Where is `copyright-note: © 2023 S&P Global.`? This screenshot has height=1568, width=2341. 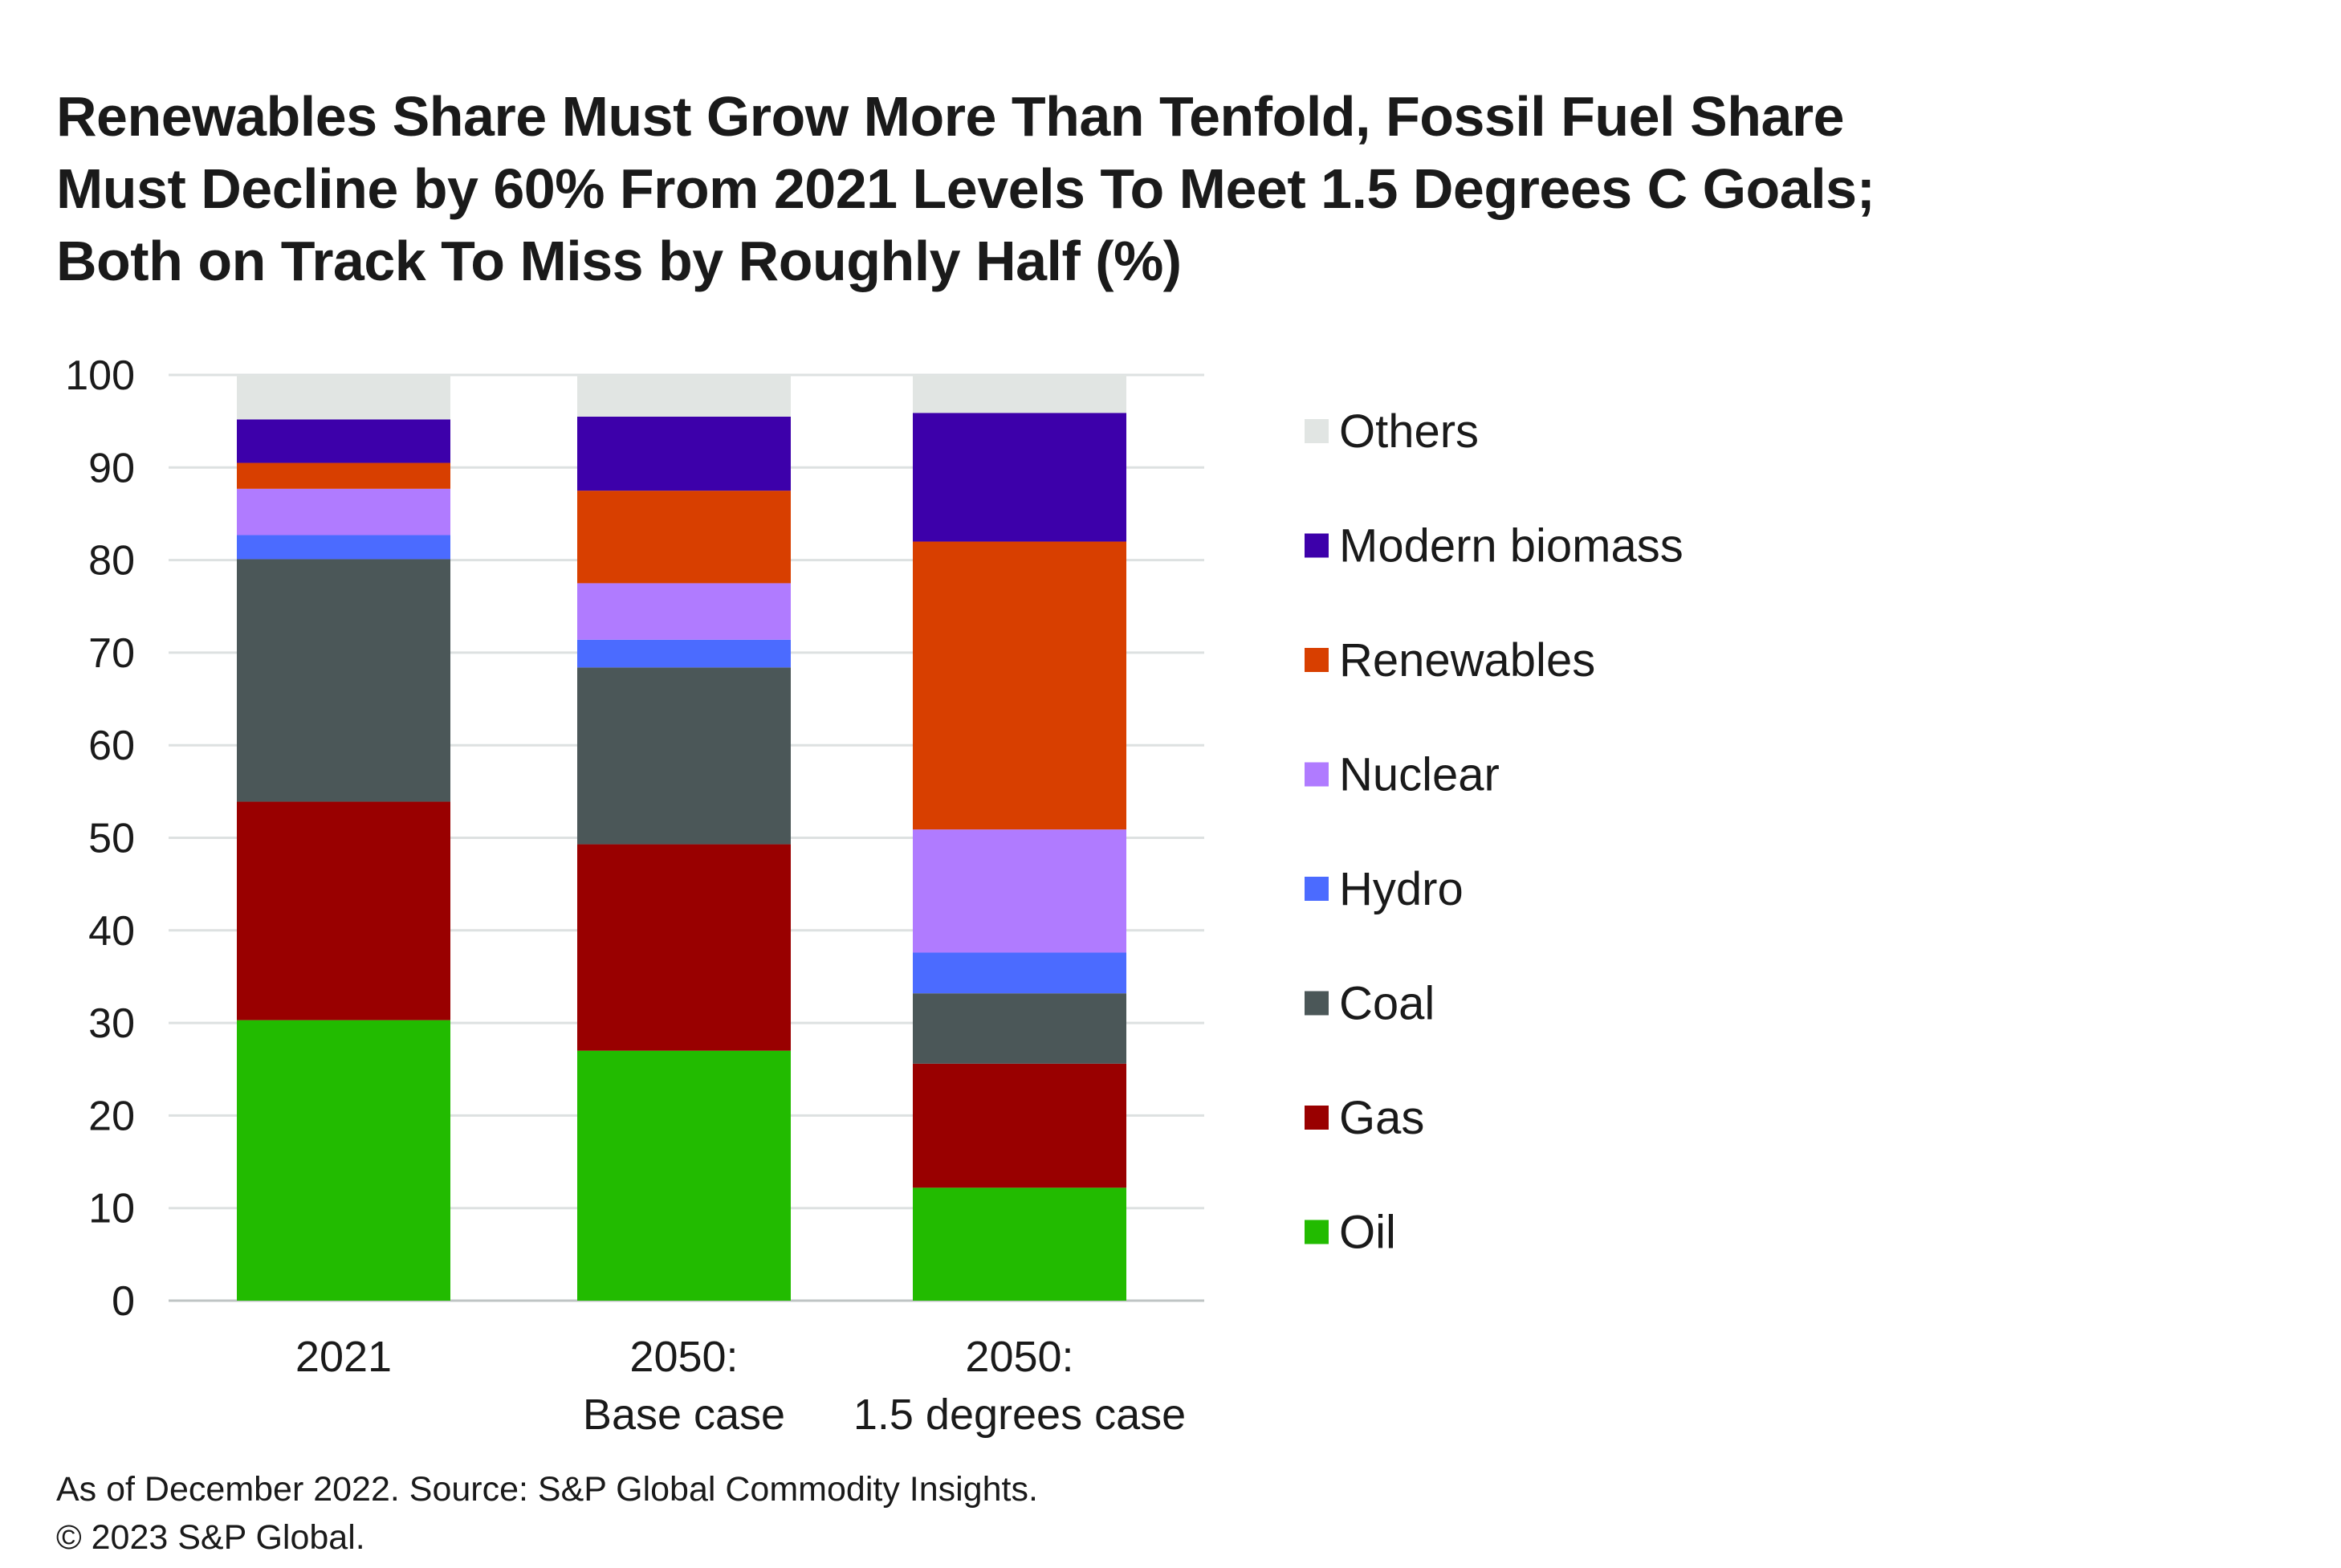 copyright-note: © 2023 S&P Global. is located at coordinates (210, 1537).